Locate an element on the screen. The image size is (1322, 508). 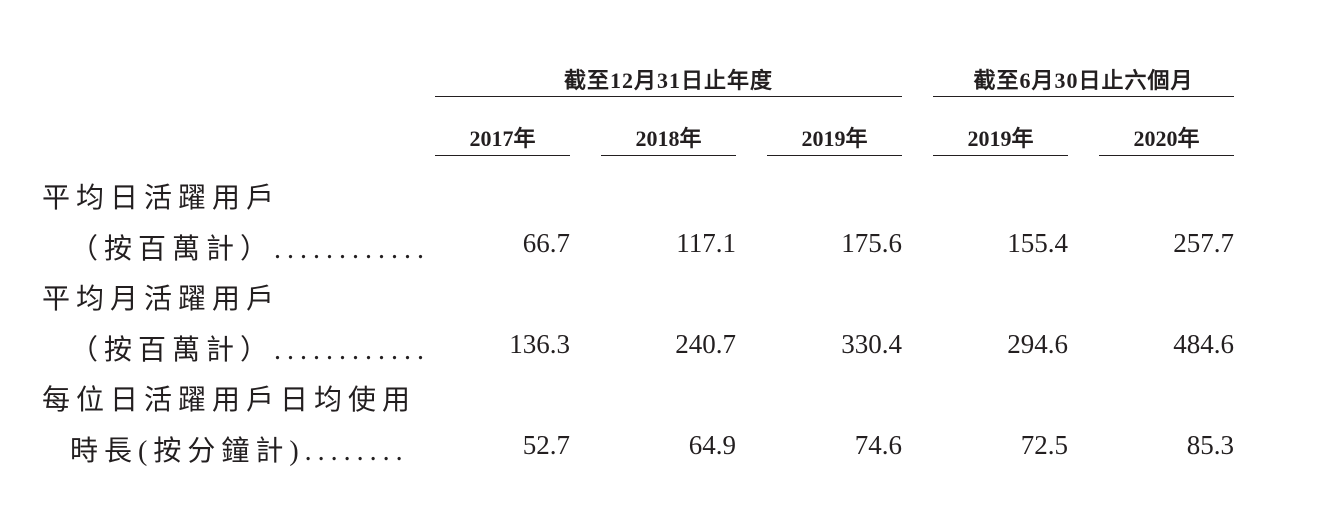
column-header: 2018年 is located at coordinates (668, 138).